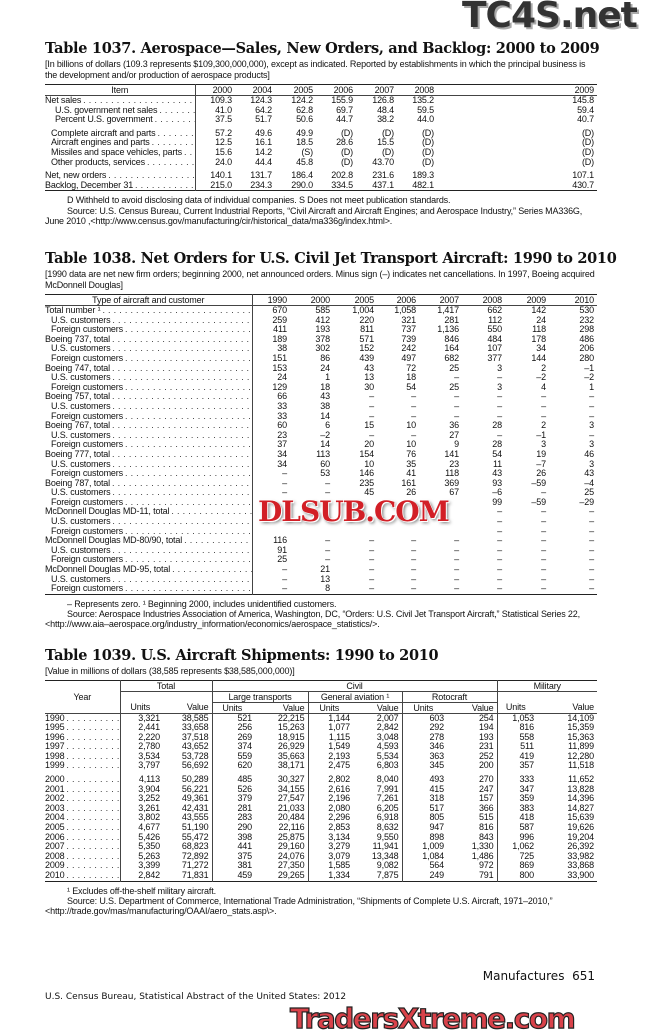 The height and width of the screenshot is (1035, 652). I want to click on cell-value: 270, so click(472, 780).